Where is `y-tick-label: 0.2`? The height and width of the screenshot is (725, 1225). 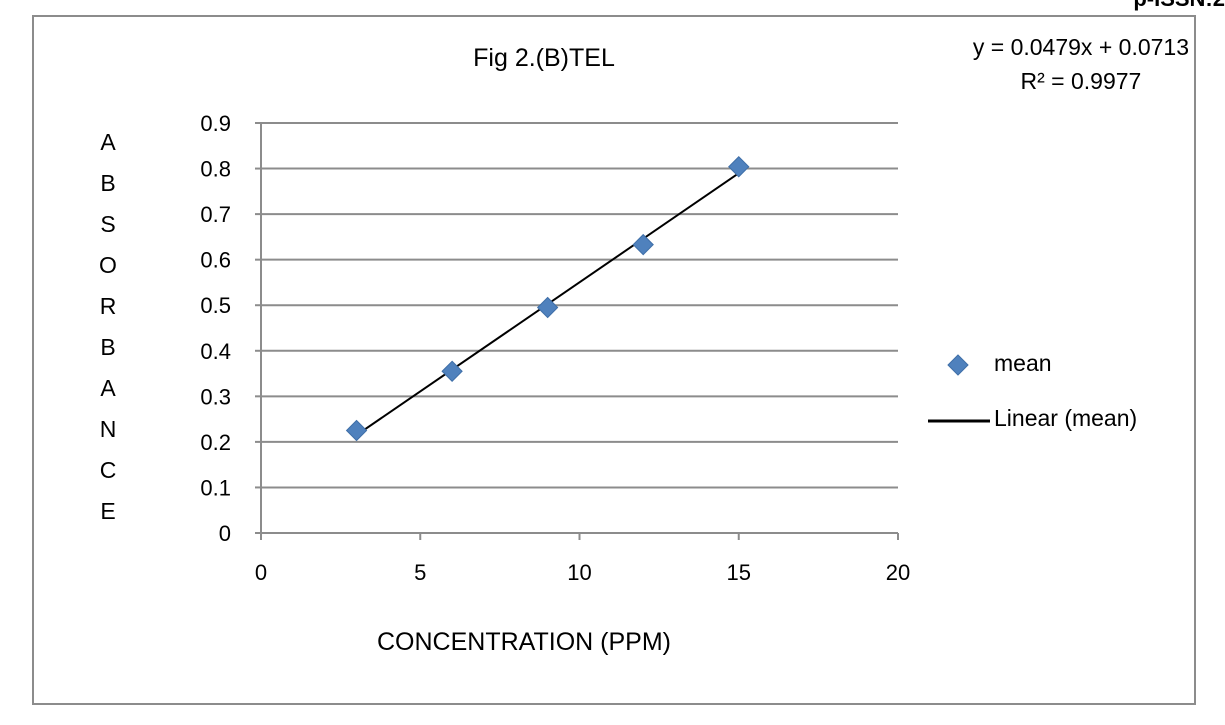 y-tick-label: 0.2 is located at coordinates (215, 442).